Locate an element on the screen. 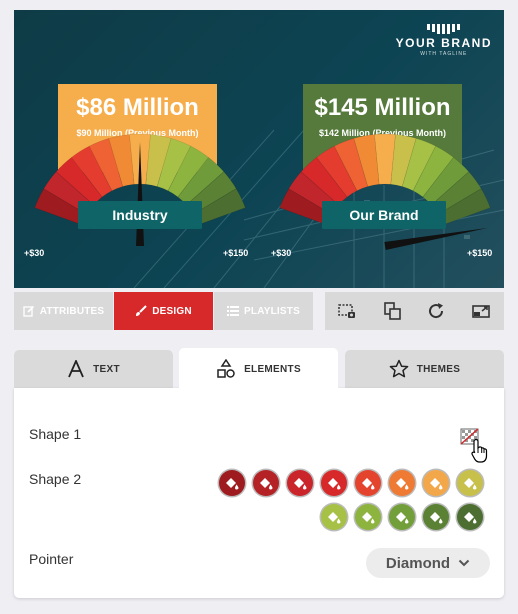 This screenshot has height=614, width=518. attributes-button: ATTRIBUTES is located at coordinates (63, 311).